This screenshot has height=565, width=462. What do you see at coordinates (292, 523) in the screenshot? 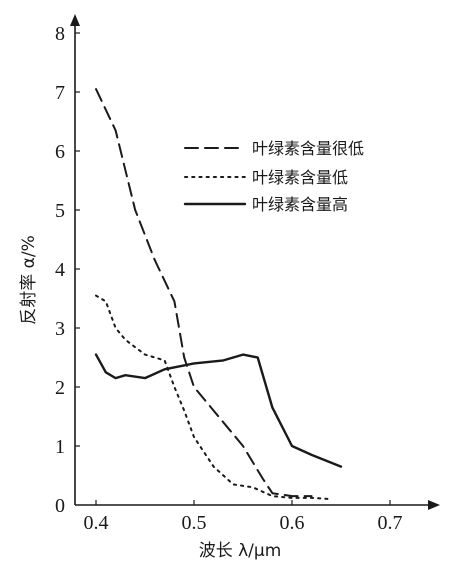
I see `x-tick-label: 0.6` at bounding box center [292, 523].